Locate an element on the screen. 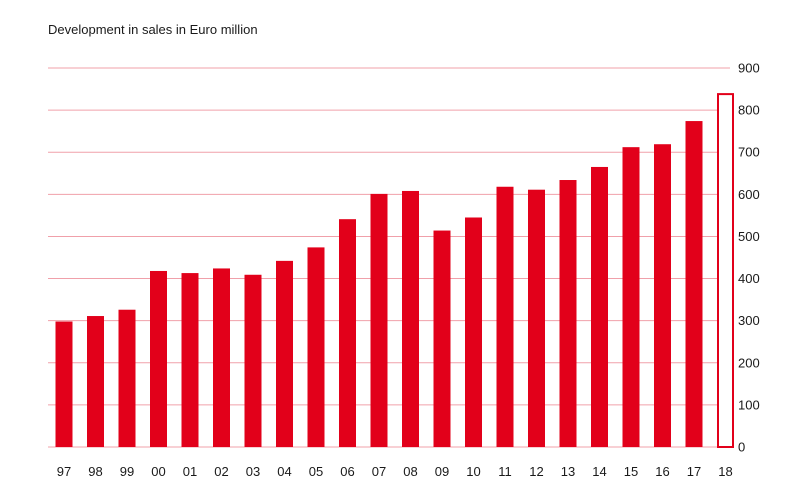 This screenshot has height=498, width=796. x-tick-label-16: 16 is located at coordinates (662, 471).